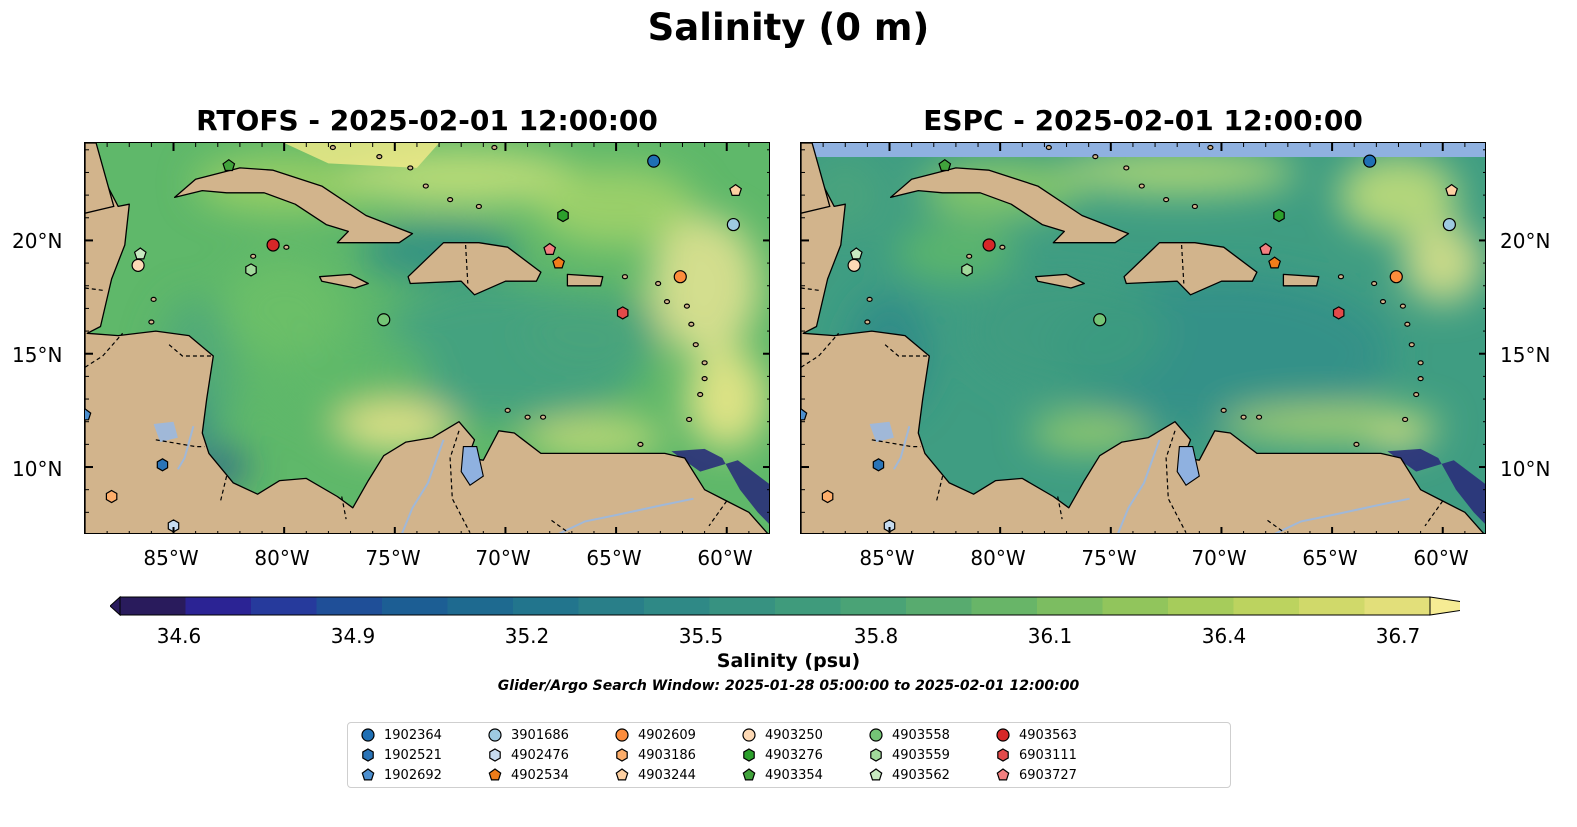  I want to click on colorbar-tick-6: 36.4, so click(1224, 636).